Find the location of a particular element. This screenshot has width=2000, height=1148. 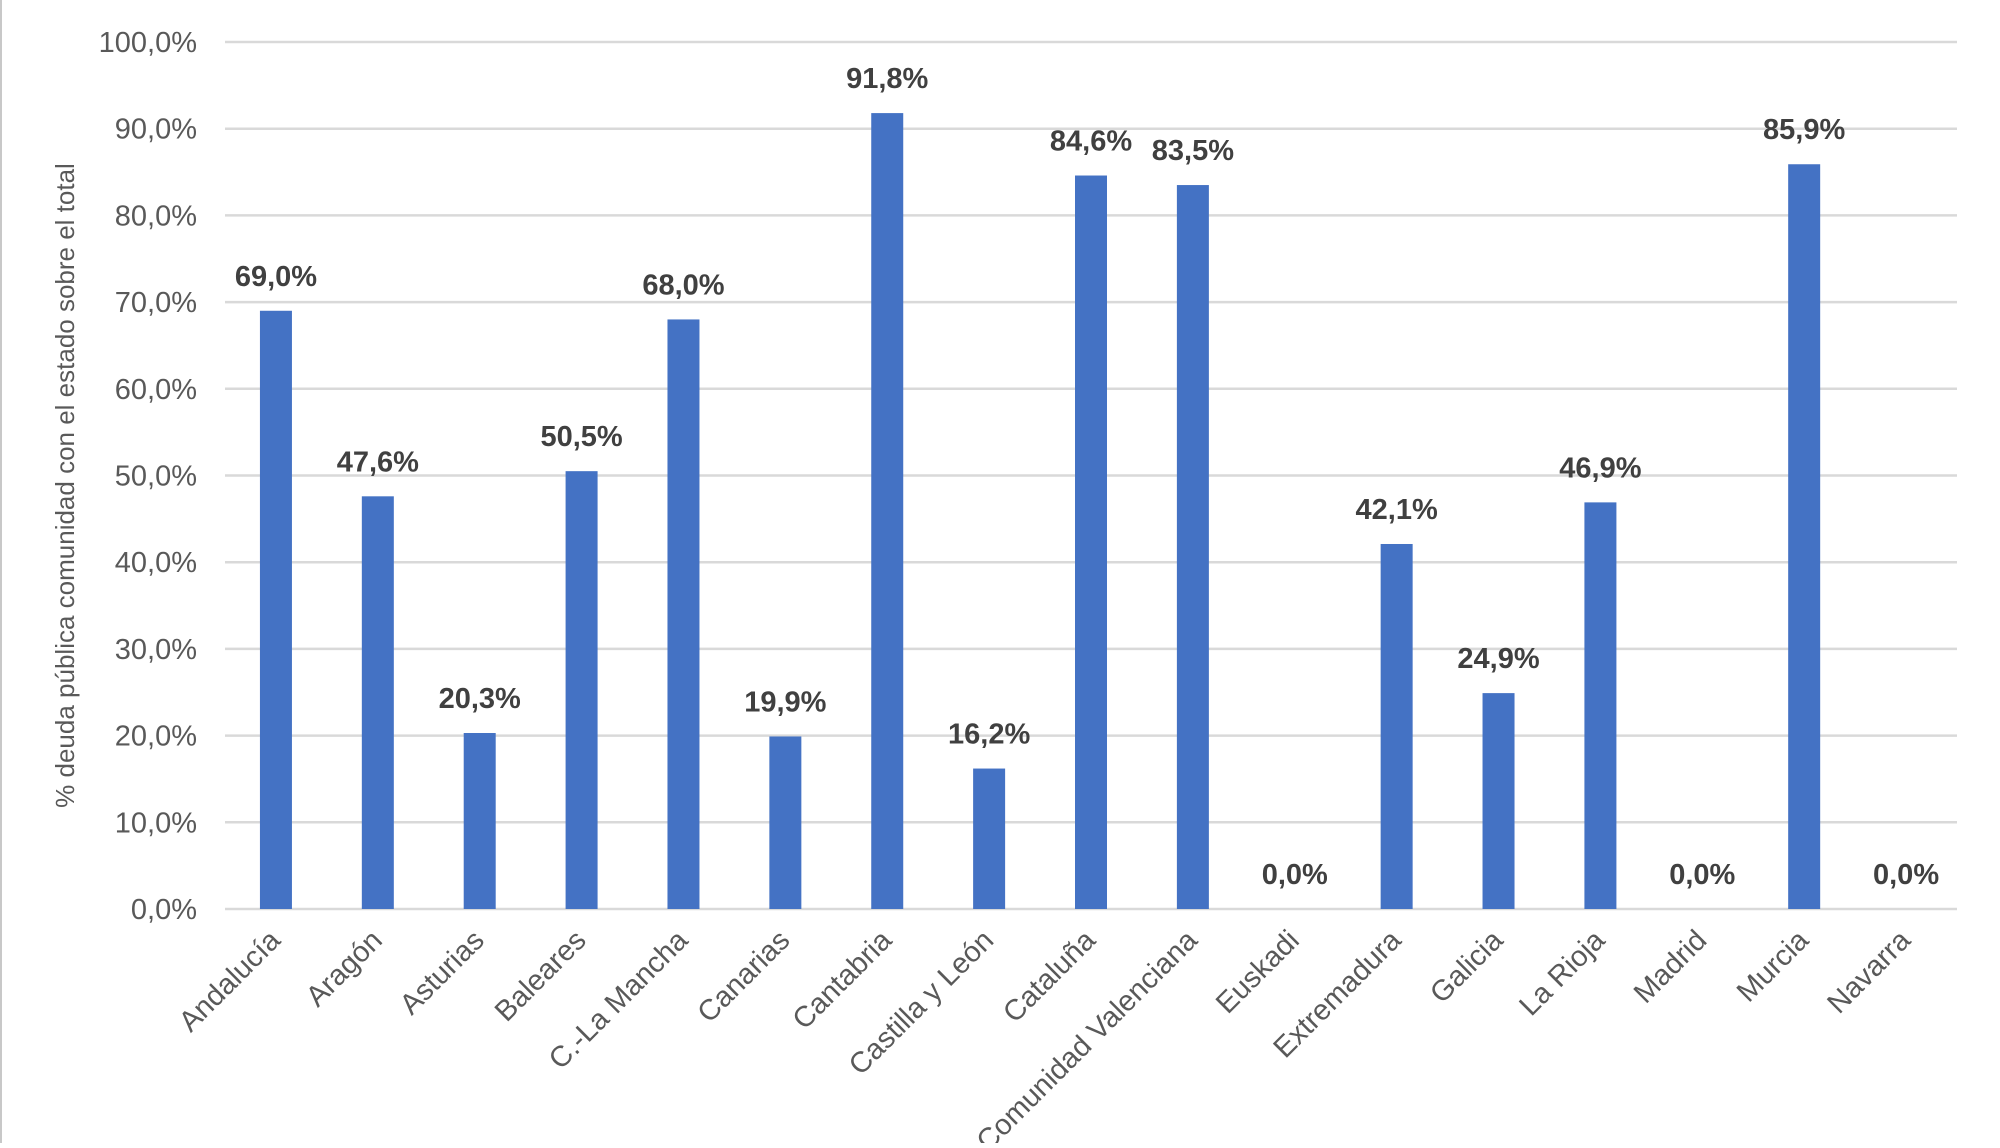

data-label: 42,1% is located at coordinates (1397, 510).